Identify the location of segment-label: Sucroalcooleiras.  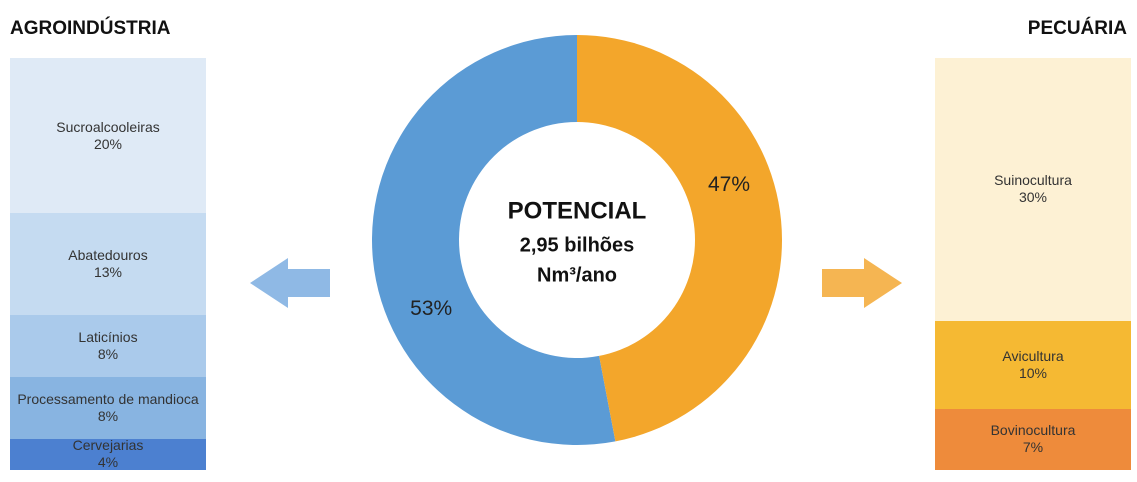
(108, 126).